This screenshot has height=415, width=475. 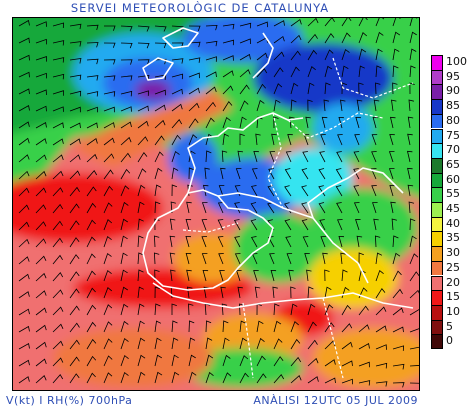 What do you see at coordinates (452, 312) in the screenshot?
I see `legend-item: 10` at bounding box center [452, 312].